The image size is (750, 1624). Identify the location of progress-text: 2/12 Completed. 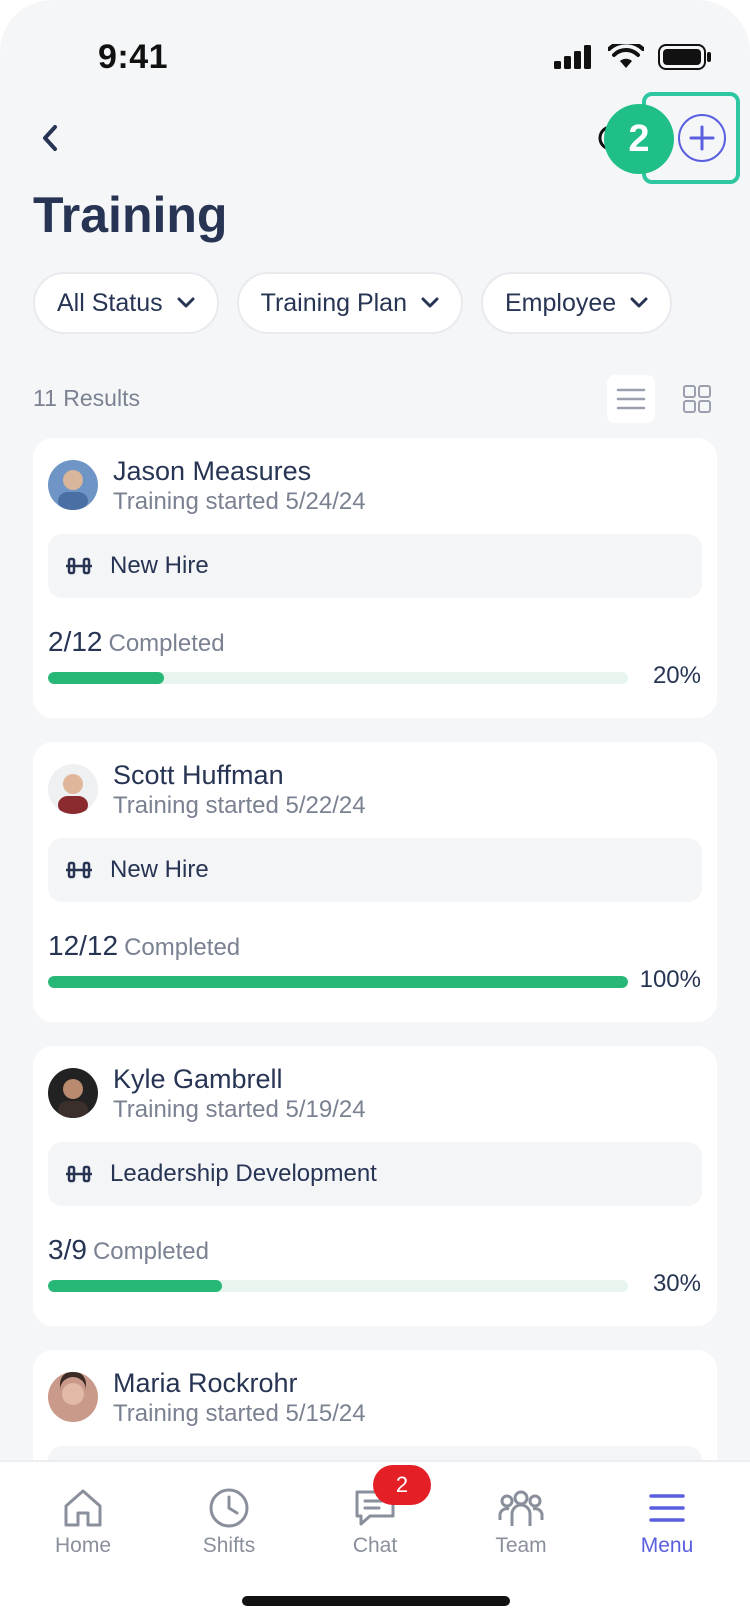
(136, 642).